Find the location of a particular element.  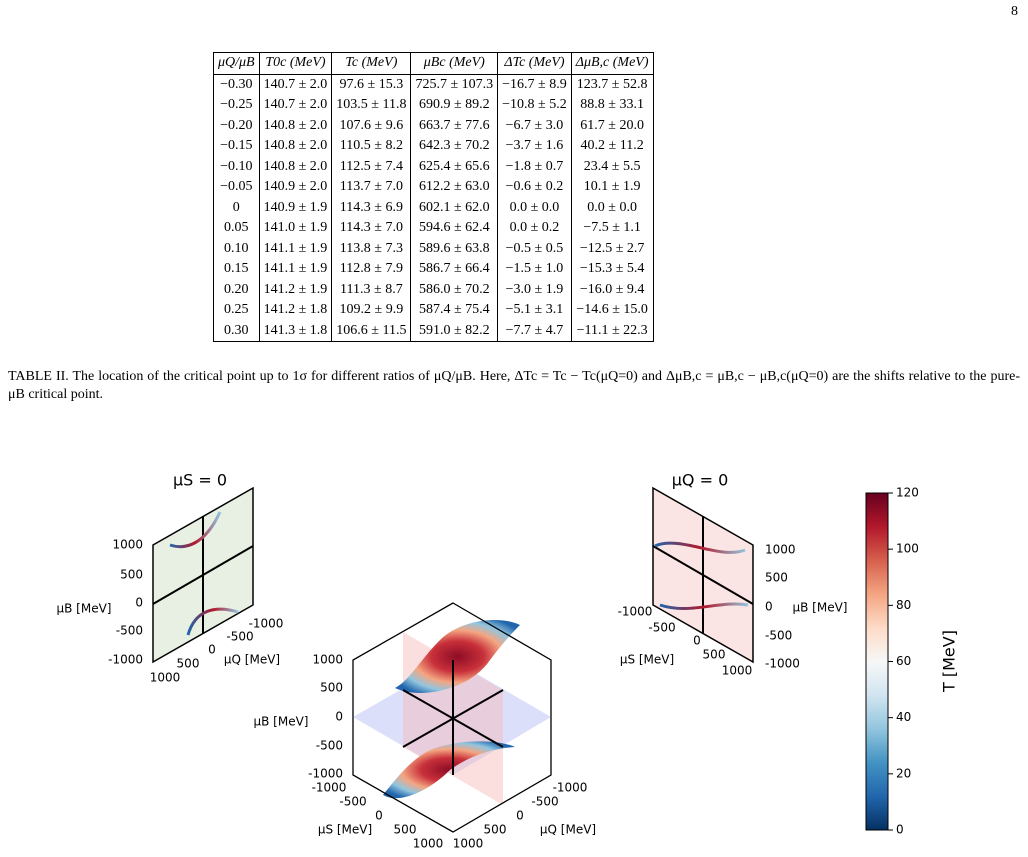

center-panel is located at coordinates (452, 717).